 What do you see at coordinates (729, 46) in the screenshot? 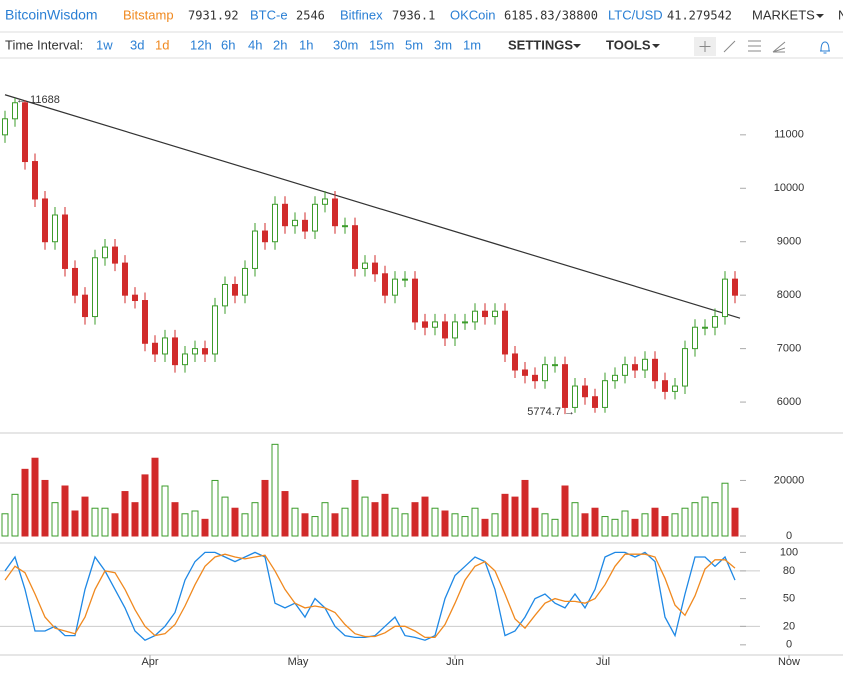
I see `line-tool` at bounding box center [729, 46].